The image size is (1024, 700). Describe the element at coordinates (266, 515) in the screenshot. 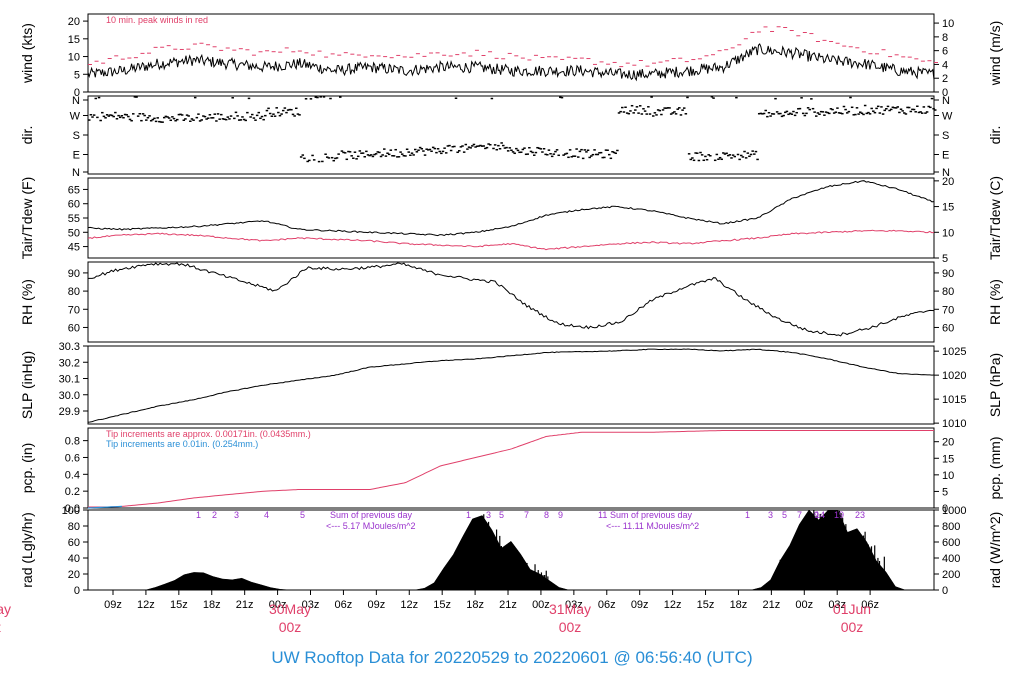

I see `rad-hour-mark: 4` at that location.